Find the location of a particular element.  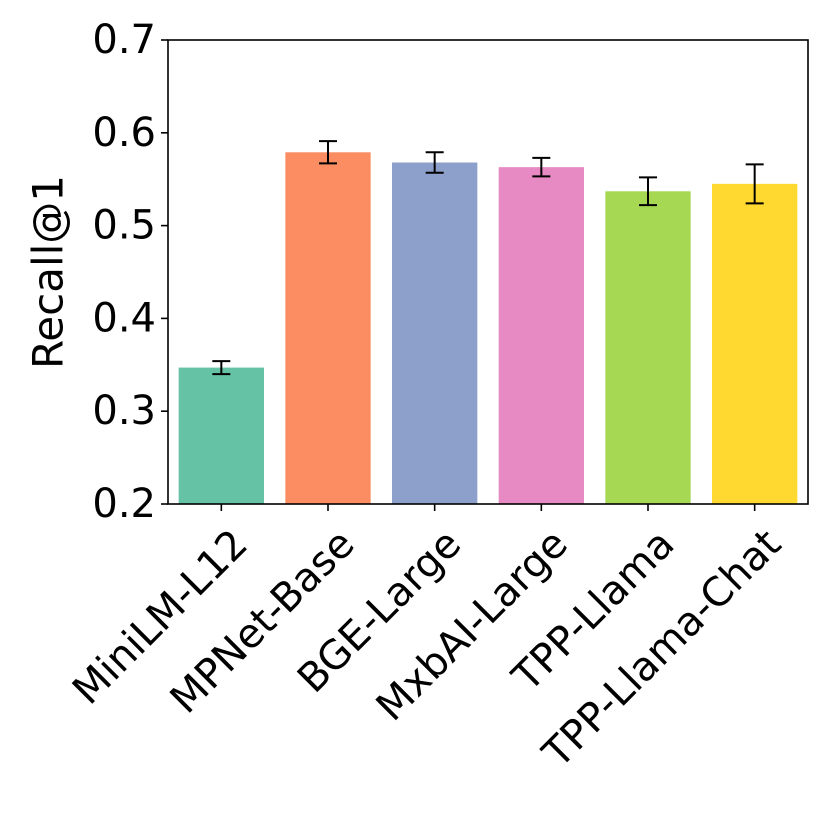

bar-minilm-l12 is located at coordinates (221, 435).